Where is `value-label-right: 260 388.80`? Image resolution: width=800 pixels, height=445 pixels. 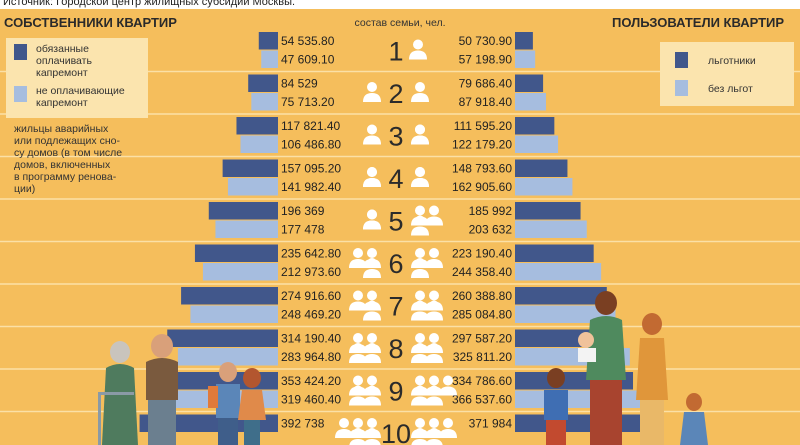 value-label-right: 260 388.80 is located at coordinates (482, 296).